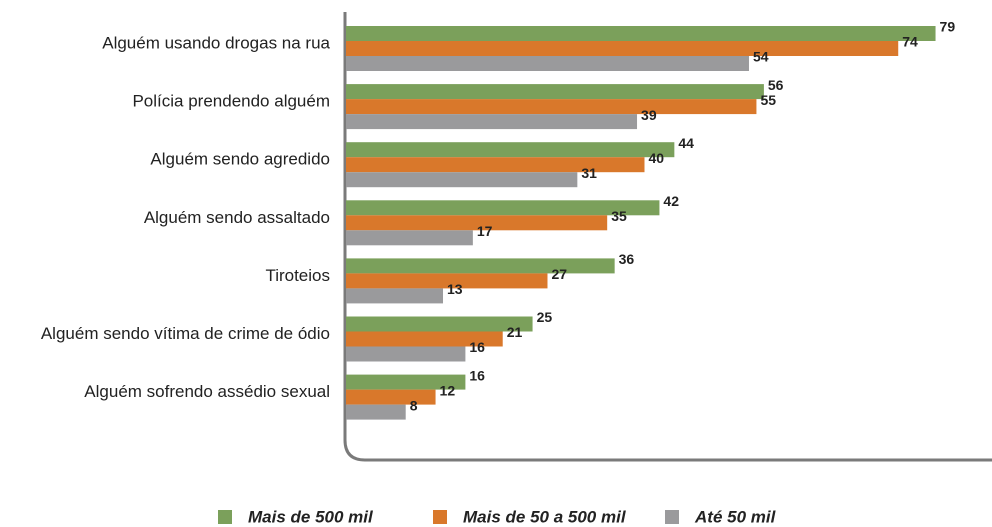 The image size is (992, 527). I want to click on category-label: Alguém sendo vítima de crime de ódio, so click(185, 333).